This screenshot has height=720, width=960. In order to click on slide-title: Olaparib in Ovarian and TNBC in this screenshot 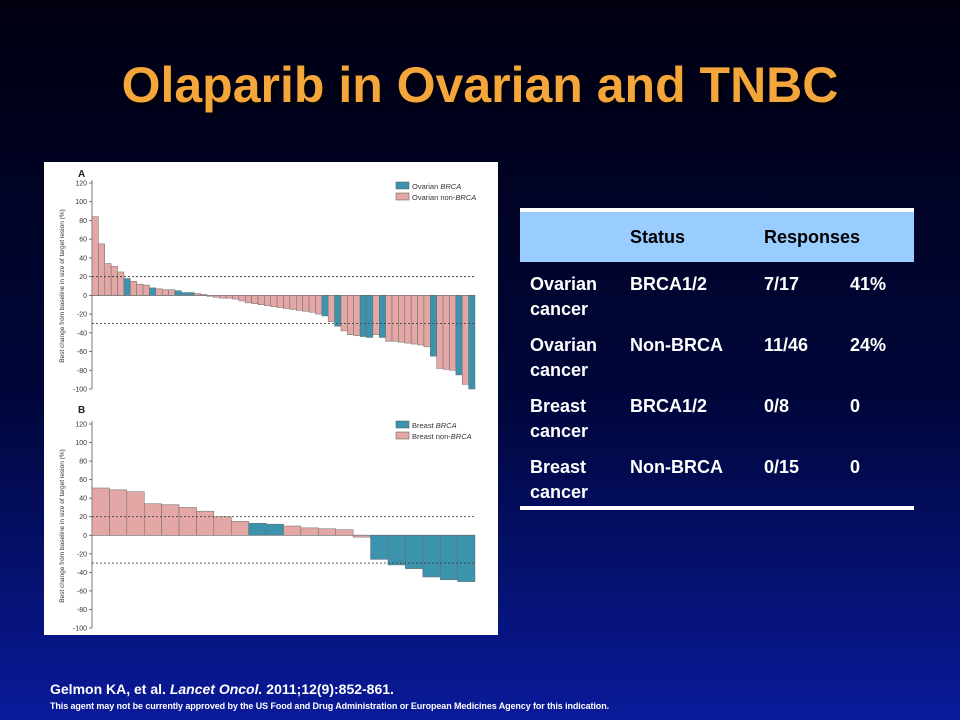, I will do `click(480, 85)`.